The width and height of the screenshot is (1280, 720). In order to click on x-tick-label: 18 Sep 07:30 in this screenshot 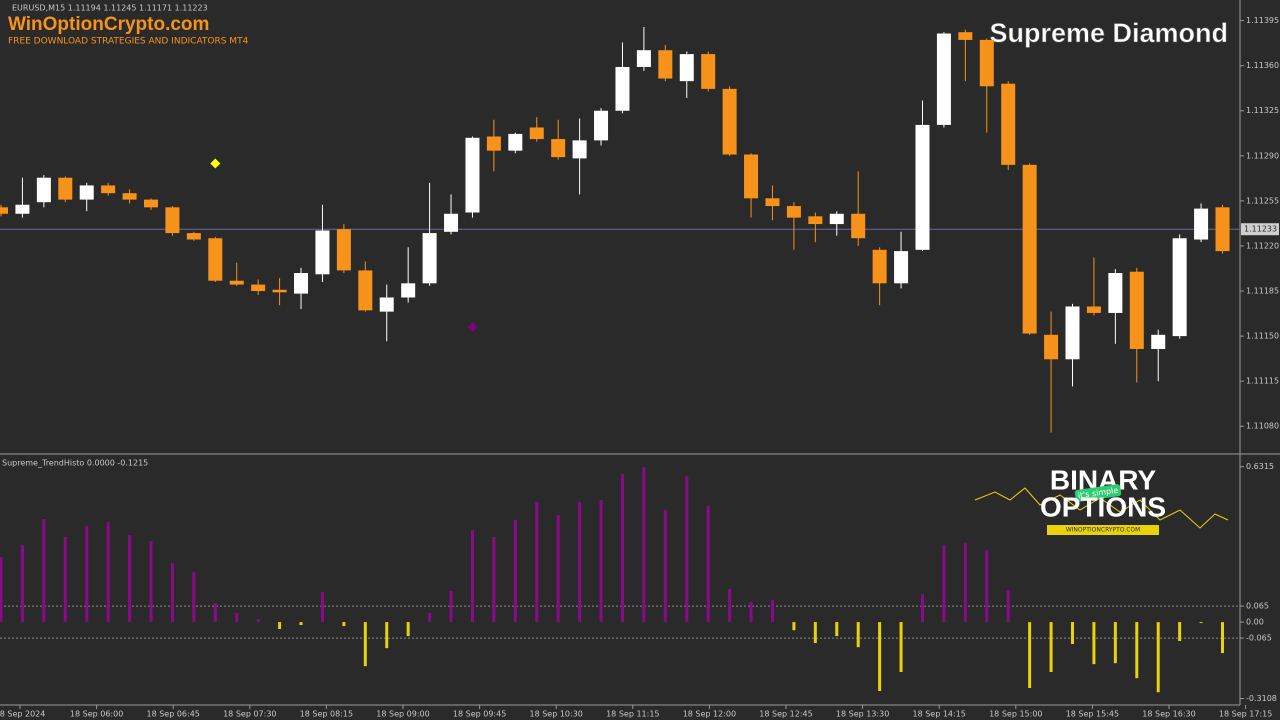, I will do `click(249, 714)`.